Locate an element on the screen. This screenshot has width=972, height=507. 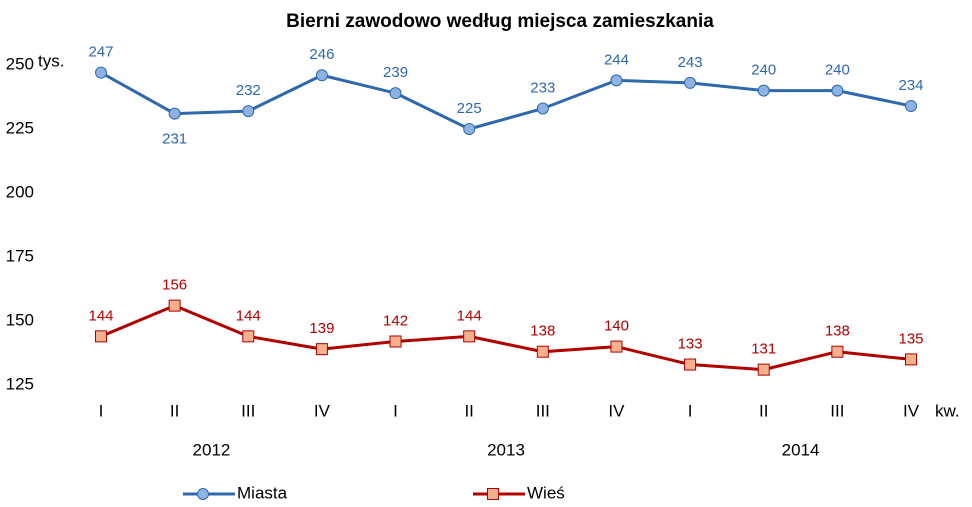
x-unit: kw. is located at coordinates (947, 410).